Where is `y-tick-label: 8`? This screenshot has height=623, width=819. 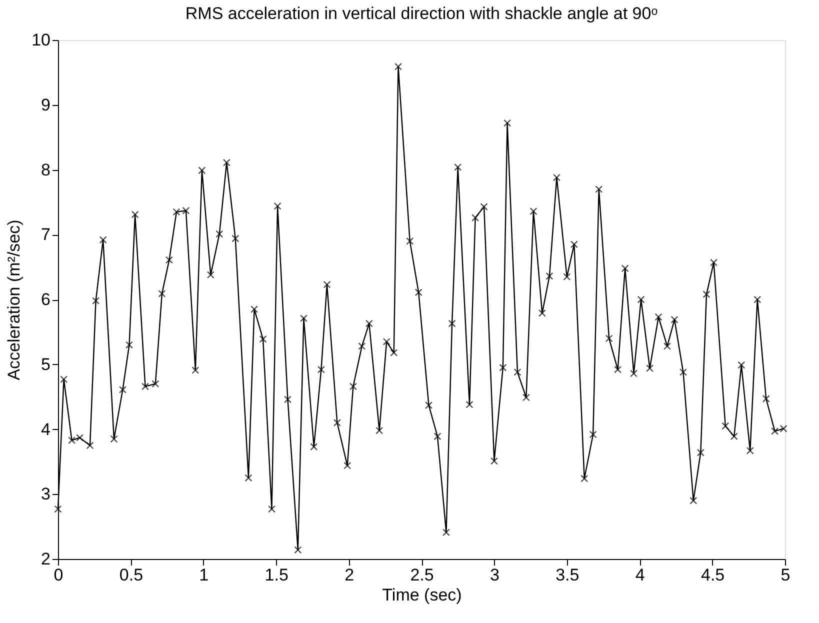 y-tick-label: 8 is located at coordinates (45, 170).